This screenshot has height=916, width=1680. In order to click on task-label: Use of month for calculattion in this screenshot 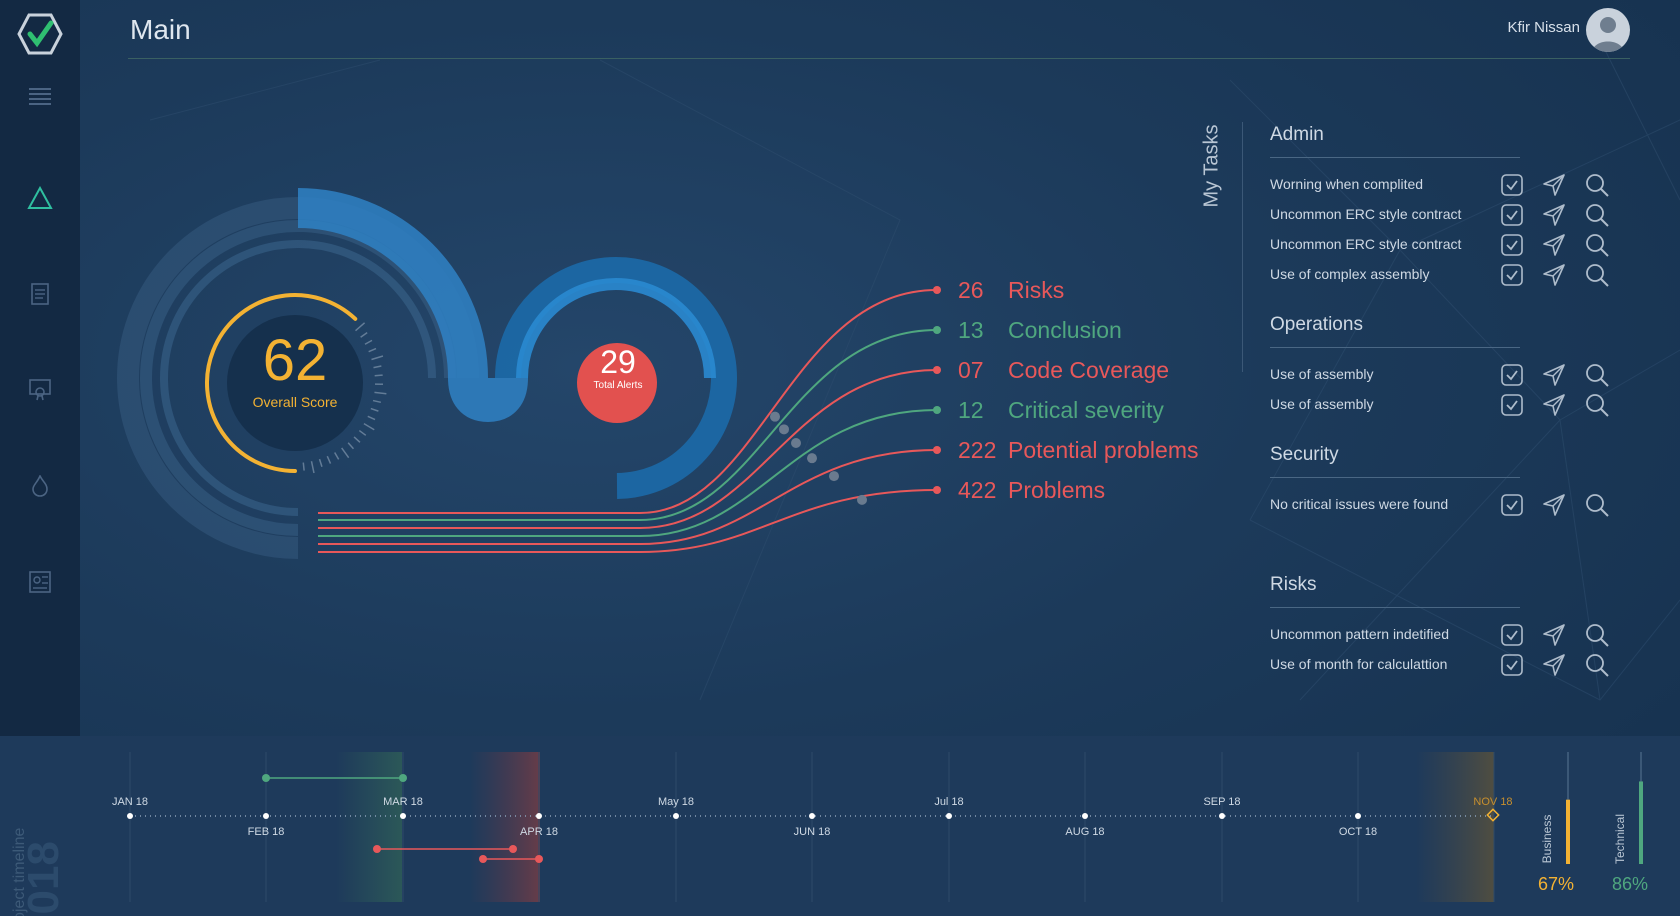, I will do `click(1359, 664)`.